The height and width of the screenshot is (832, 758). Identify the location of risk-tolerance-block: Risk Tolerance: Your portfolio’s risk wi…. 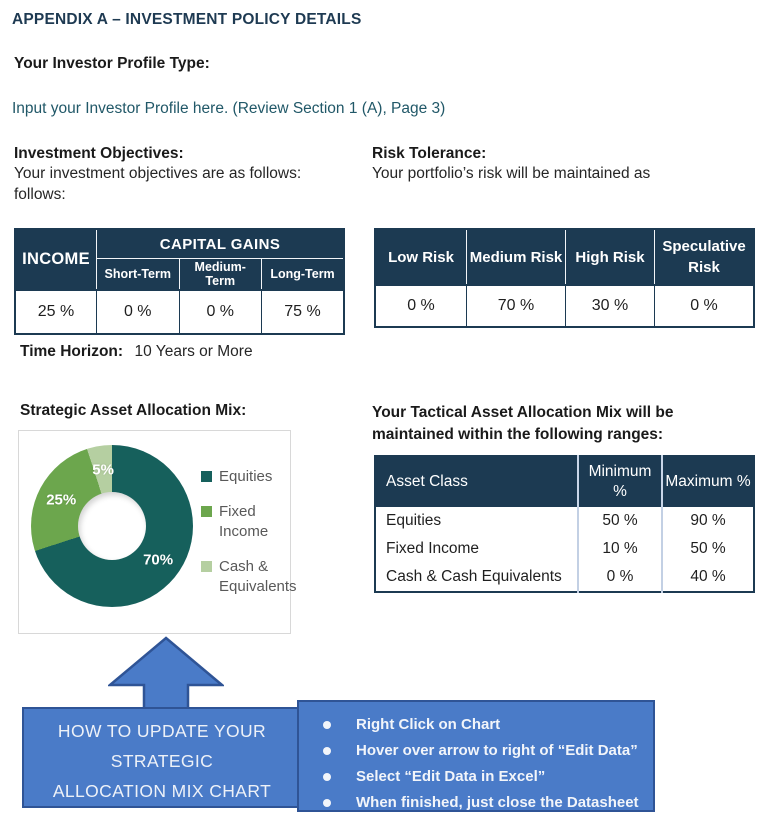
(552, 164).